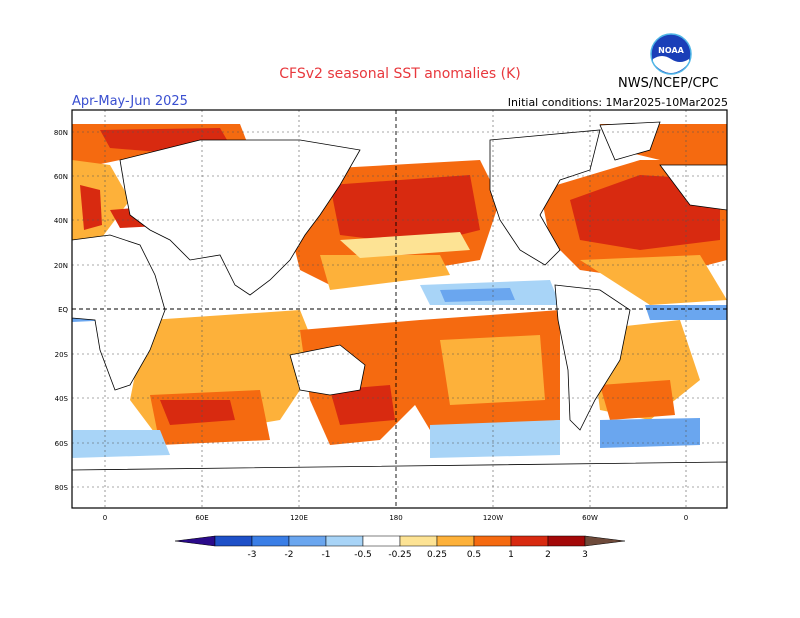 The image size is (800, 618). What do you see at coordinates (299, 518) in the screenshot?
I see `lon-label: 120E` at bounding box center [299, 518].